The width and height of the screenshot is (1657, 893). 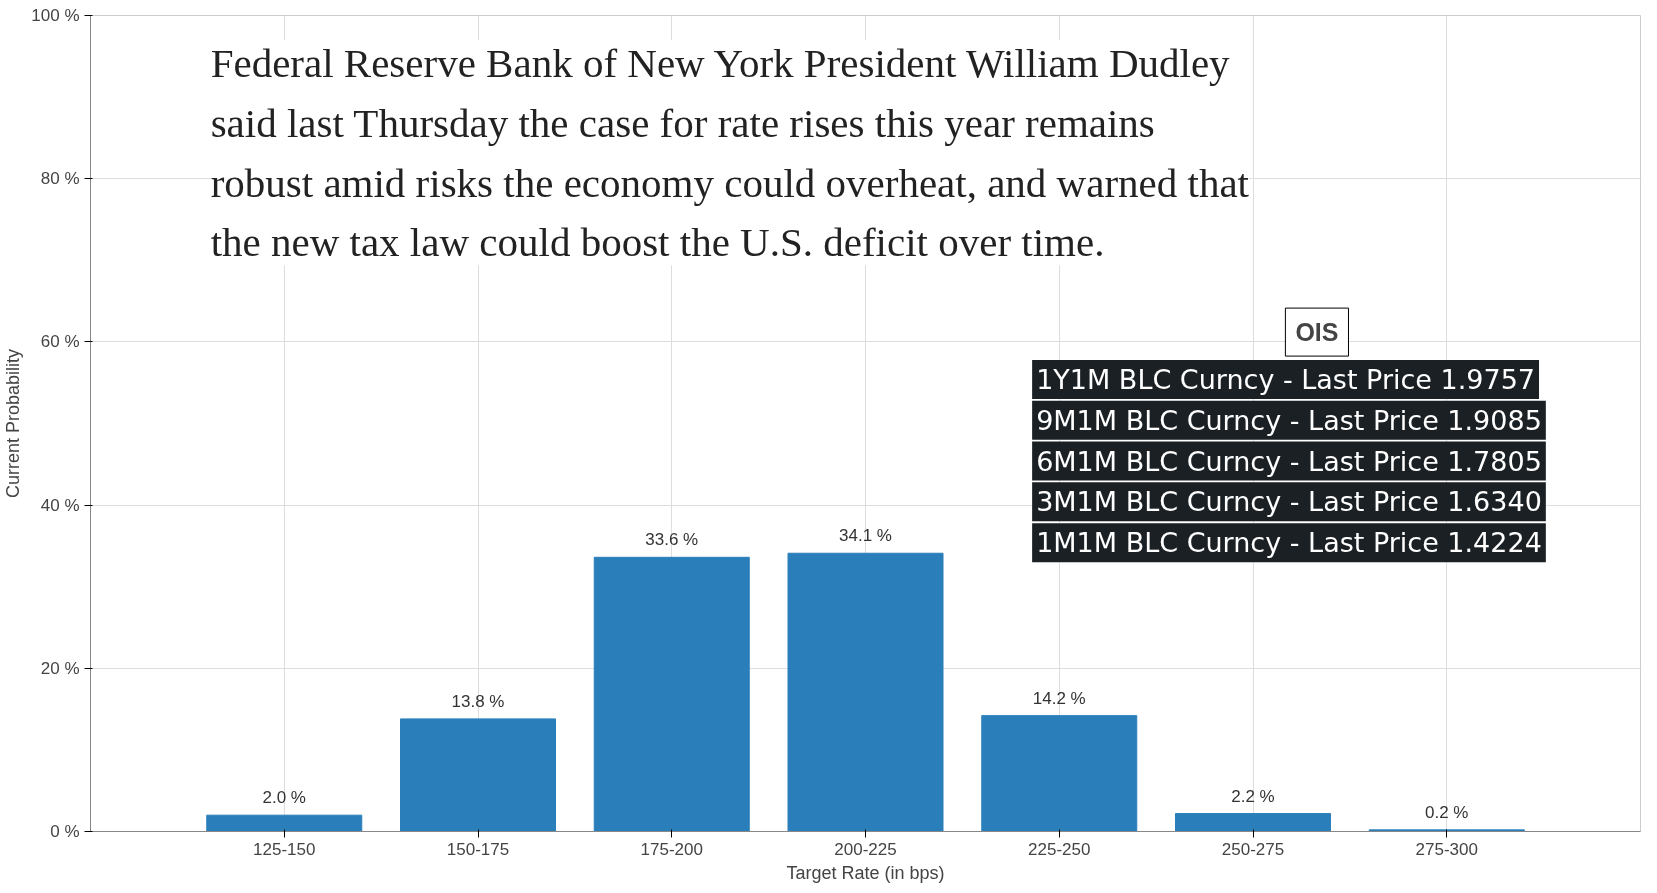 What do you see at coordinates (1317, 332) in the screenshot?
I see `annotation: OIS` at bounding box center [1317, 332].